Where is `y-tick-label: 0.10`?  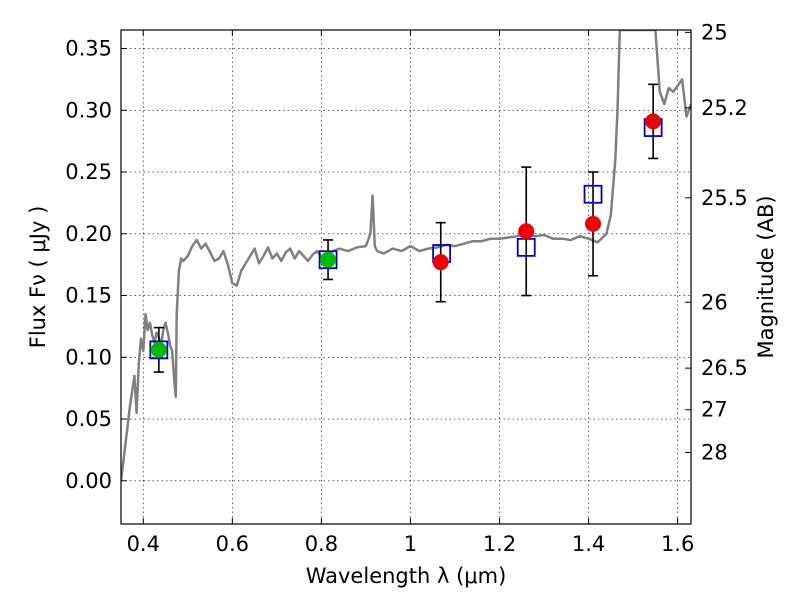
y-tick-label: 0.10 is located at coordinates (88, 357).